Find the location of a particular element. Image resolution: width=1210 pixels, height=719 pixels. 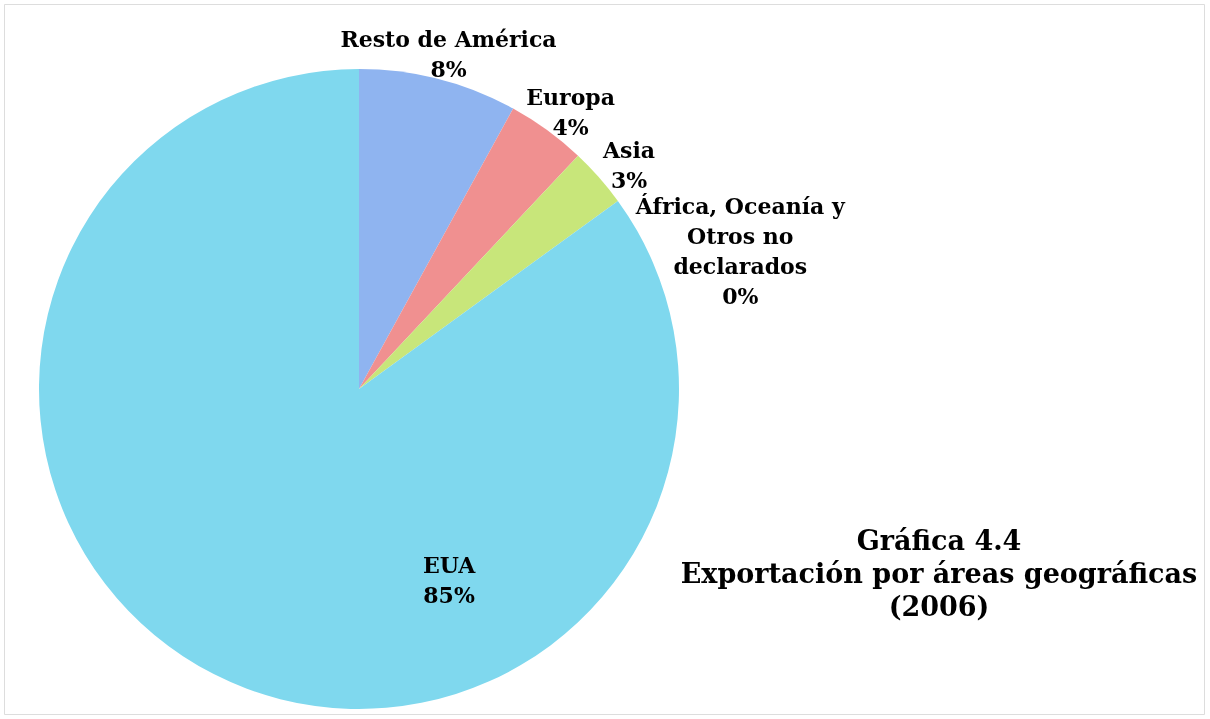

slice-label: Resto de América is located at coordinates (448, 39).